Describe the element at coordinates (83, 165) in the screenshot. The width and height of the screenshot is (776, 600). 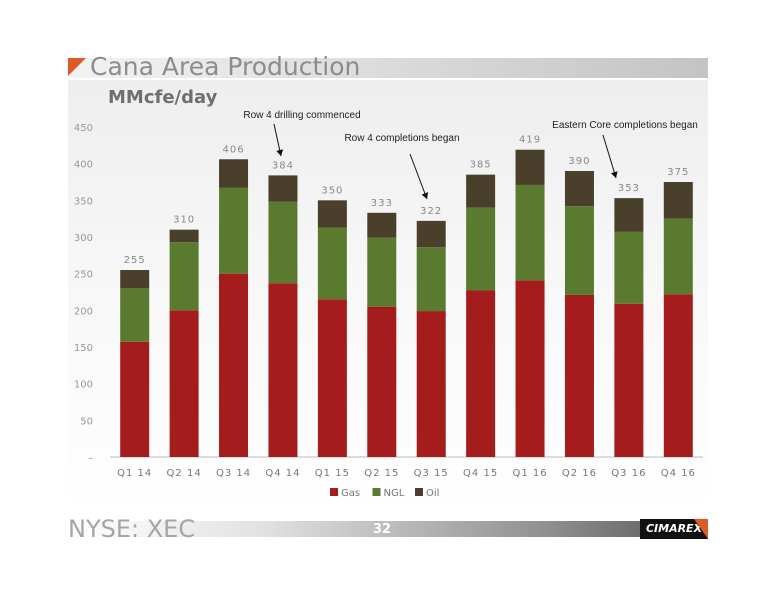
I see `y-tick-label: 400` at that location.